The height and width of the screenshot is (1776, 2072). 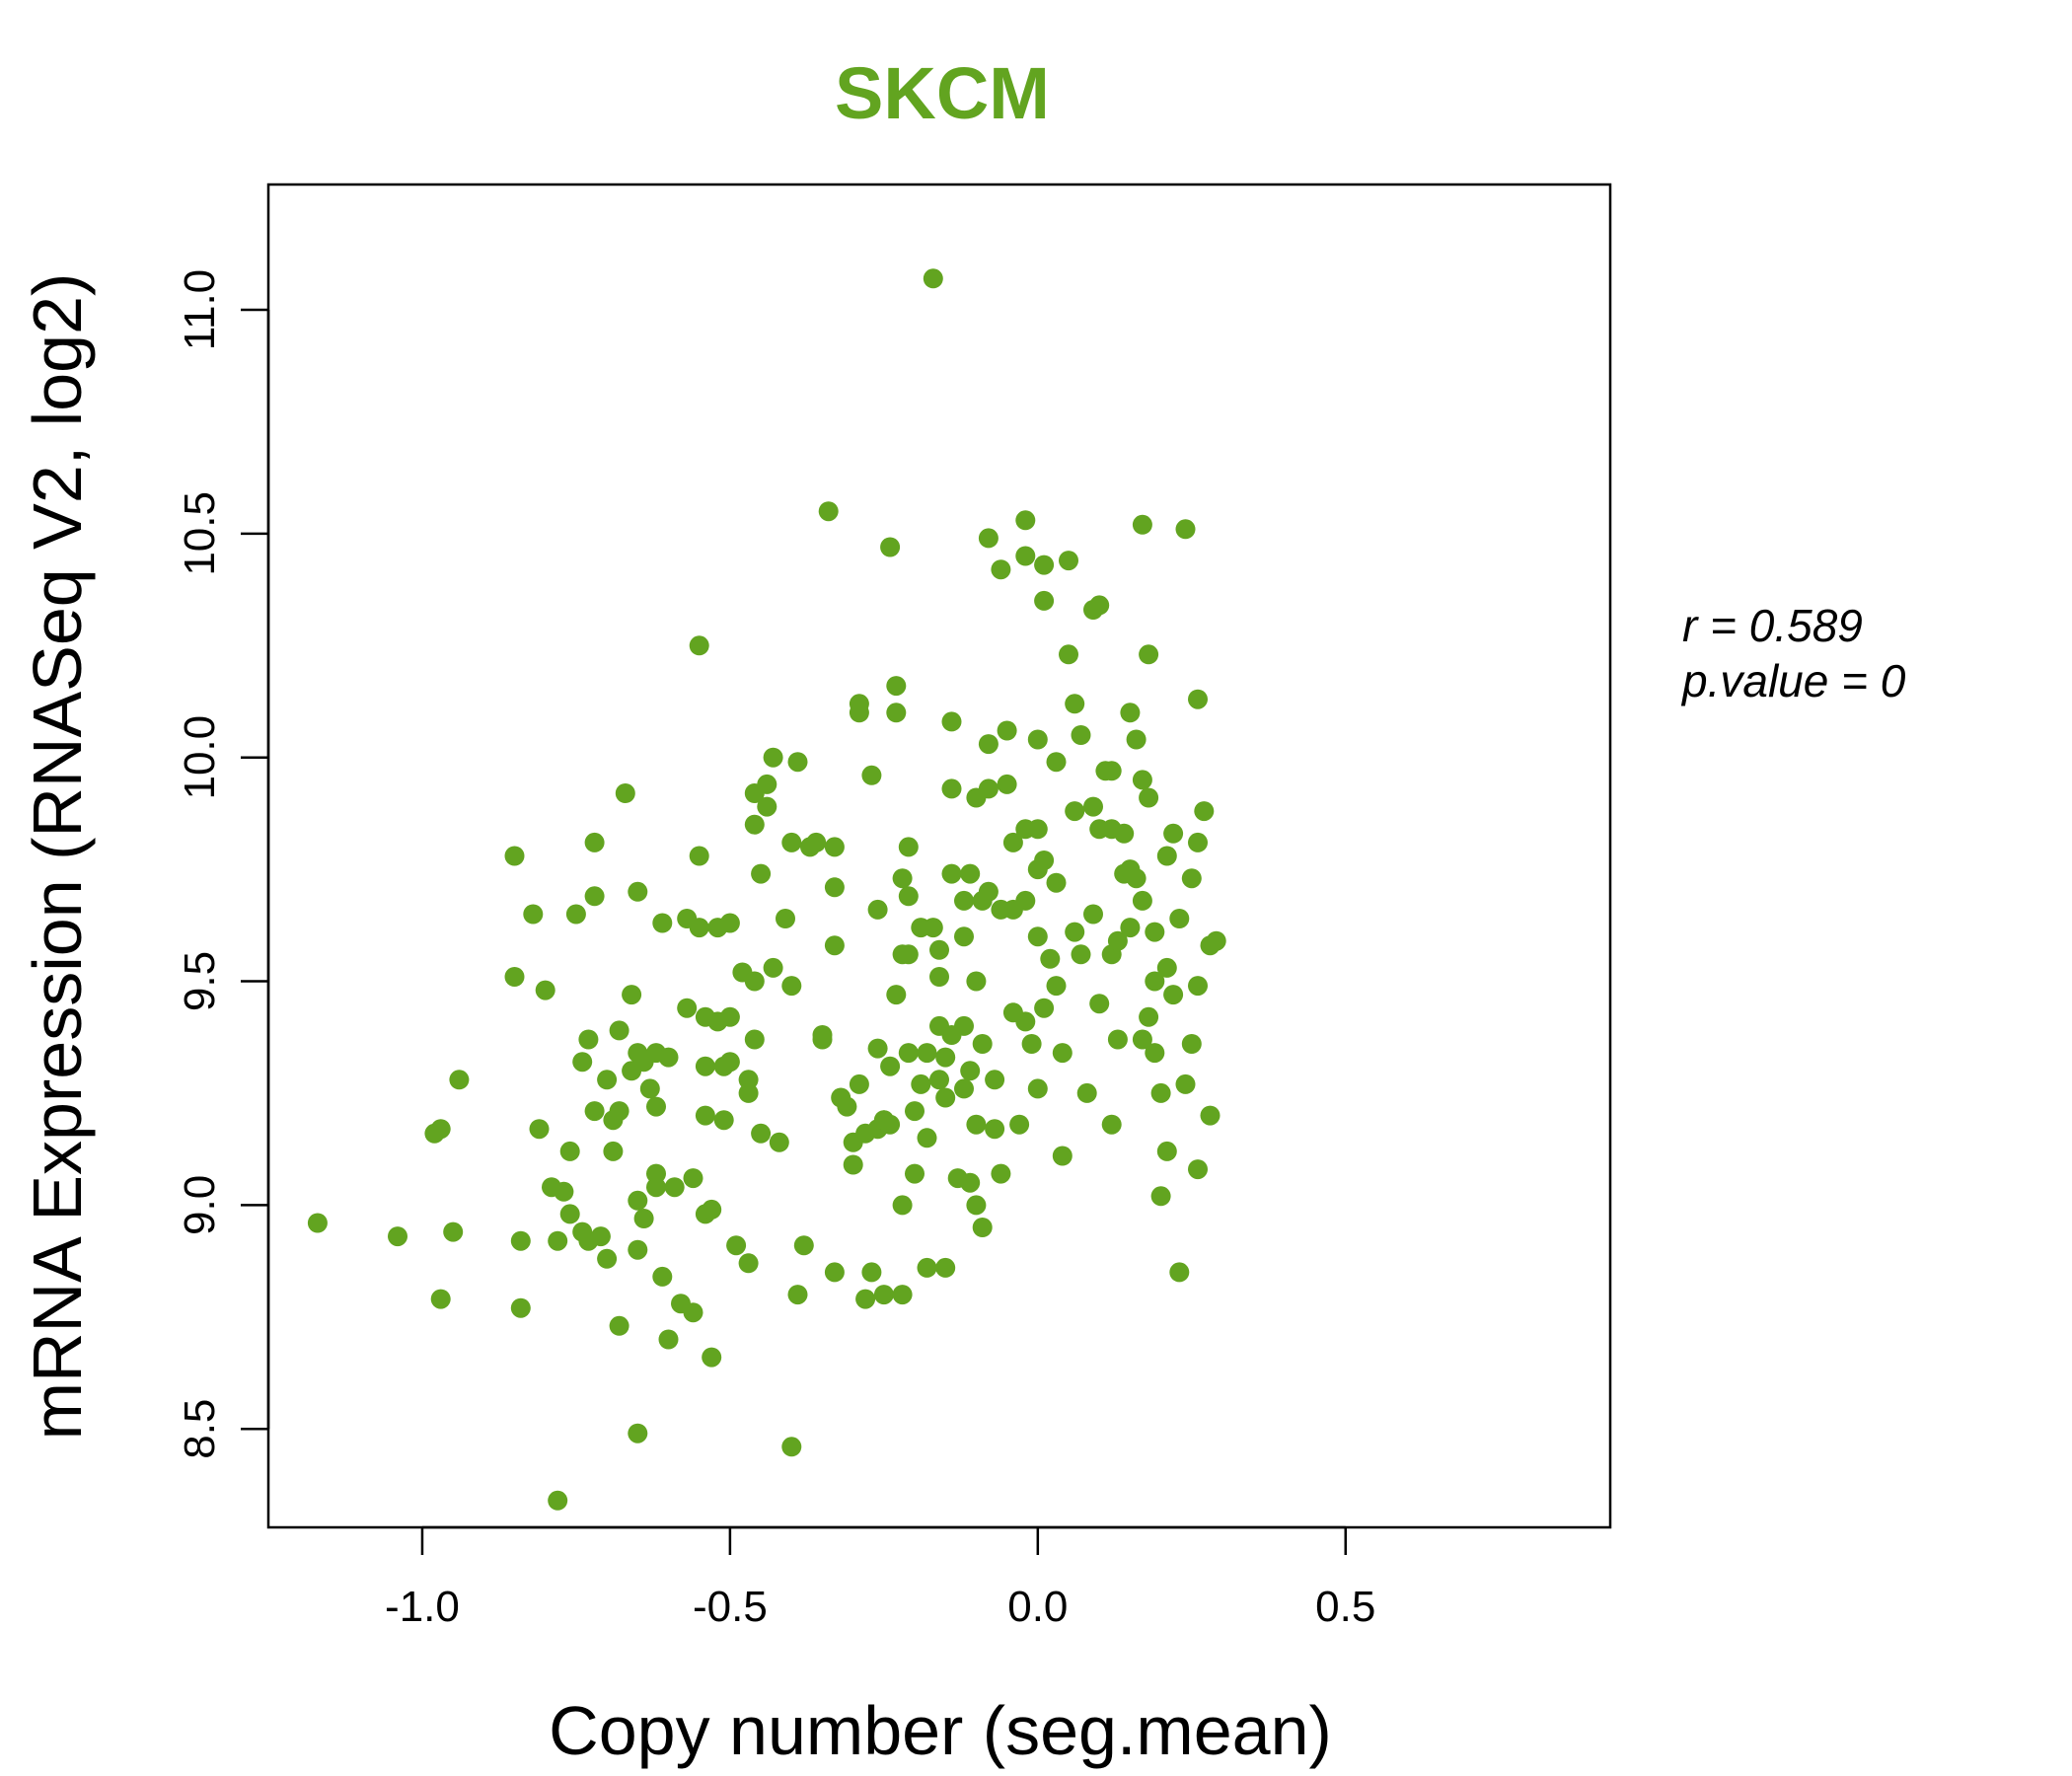 What do you see at coordinates (200, 309) in the screenshot?
I see `y-tick-label: 11.0` at bounding box center [200, 309].